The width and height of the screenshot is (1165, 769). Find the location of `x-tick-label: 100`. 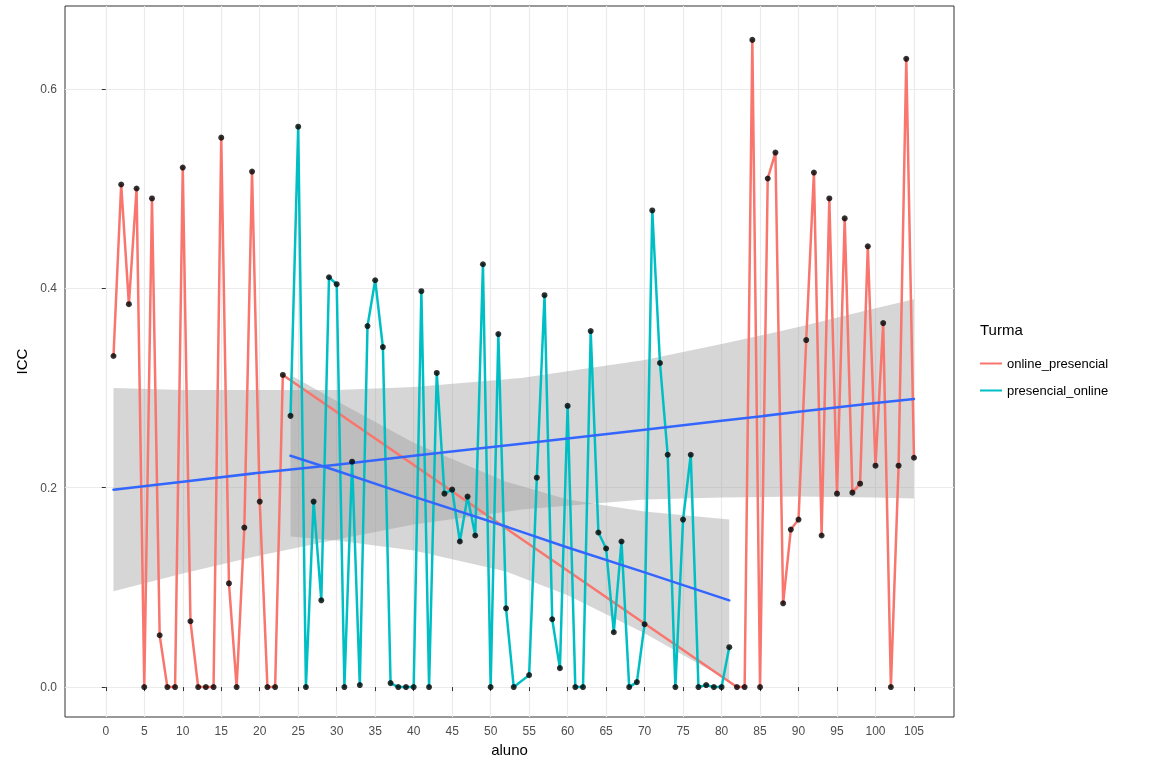

x-tick-label: 100 is located at coordinates (875, 731).